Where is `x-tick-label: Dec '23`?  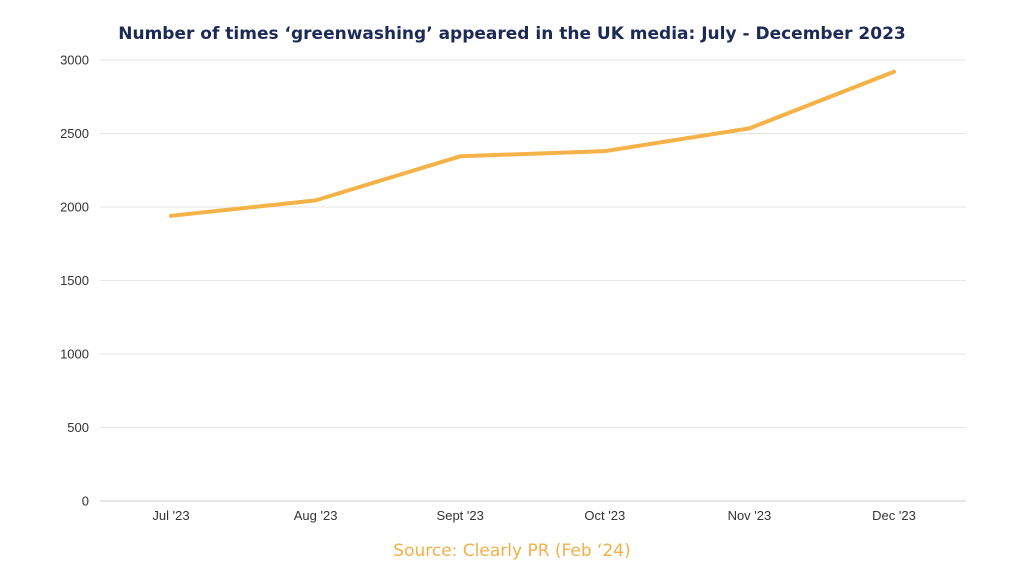
x-tick-label: Dec '23 is located at coordinates (894, 515).